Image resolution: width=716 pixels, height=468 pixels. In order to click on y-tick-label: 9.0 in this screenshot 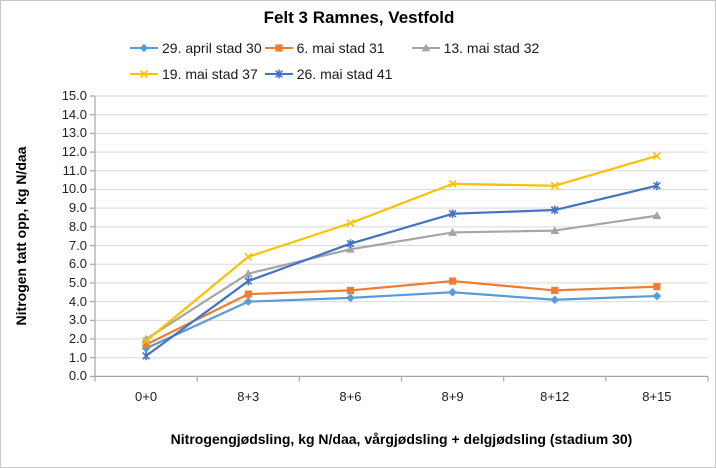, I will do `click(77, 208)`.